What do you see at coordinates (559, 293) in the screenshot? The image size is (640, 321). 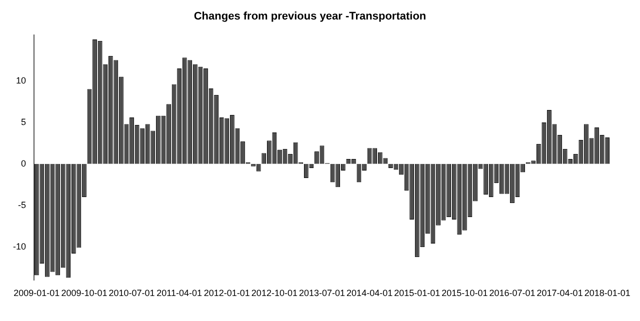 I see `x-tick-label: 2017-04-01` at bounding box center [559, 293].